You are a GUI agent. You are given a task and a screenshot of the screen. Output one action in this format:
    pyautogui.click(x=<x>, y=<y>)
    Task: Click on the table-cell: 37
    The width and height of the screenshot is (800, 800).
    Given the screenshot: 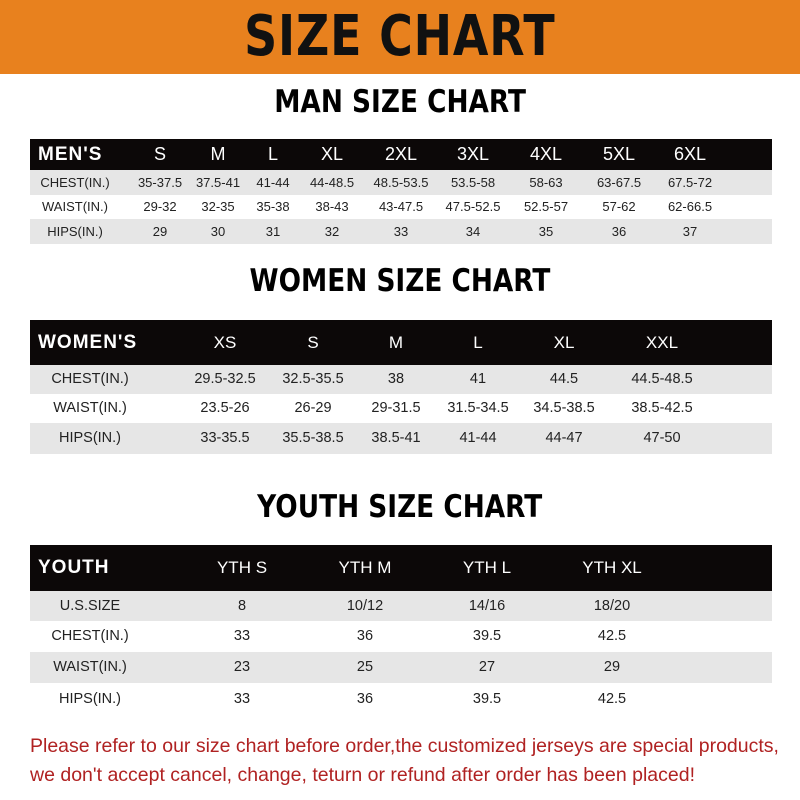 What is the action you would take?
    pyautogui.click(x=690, y=231)
    